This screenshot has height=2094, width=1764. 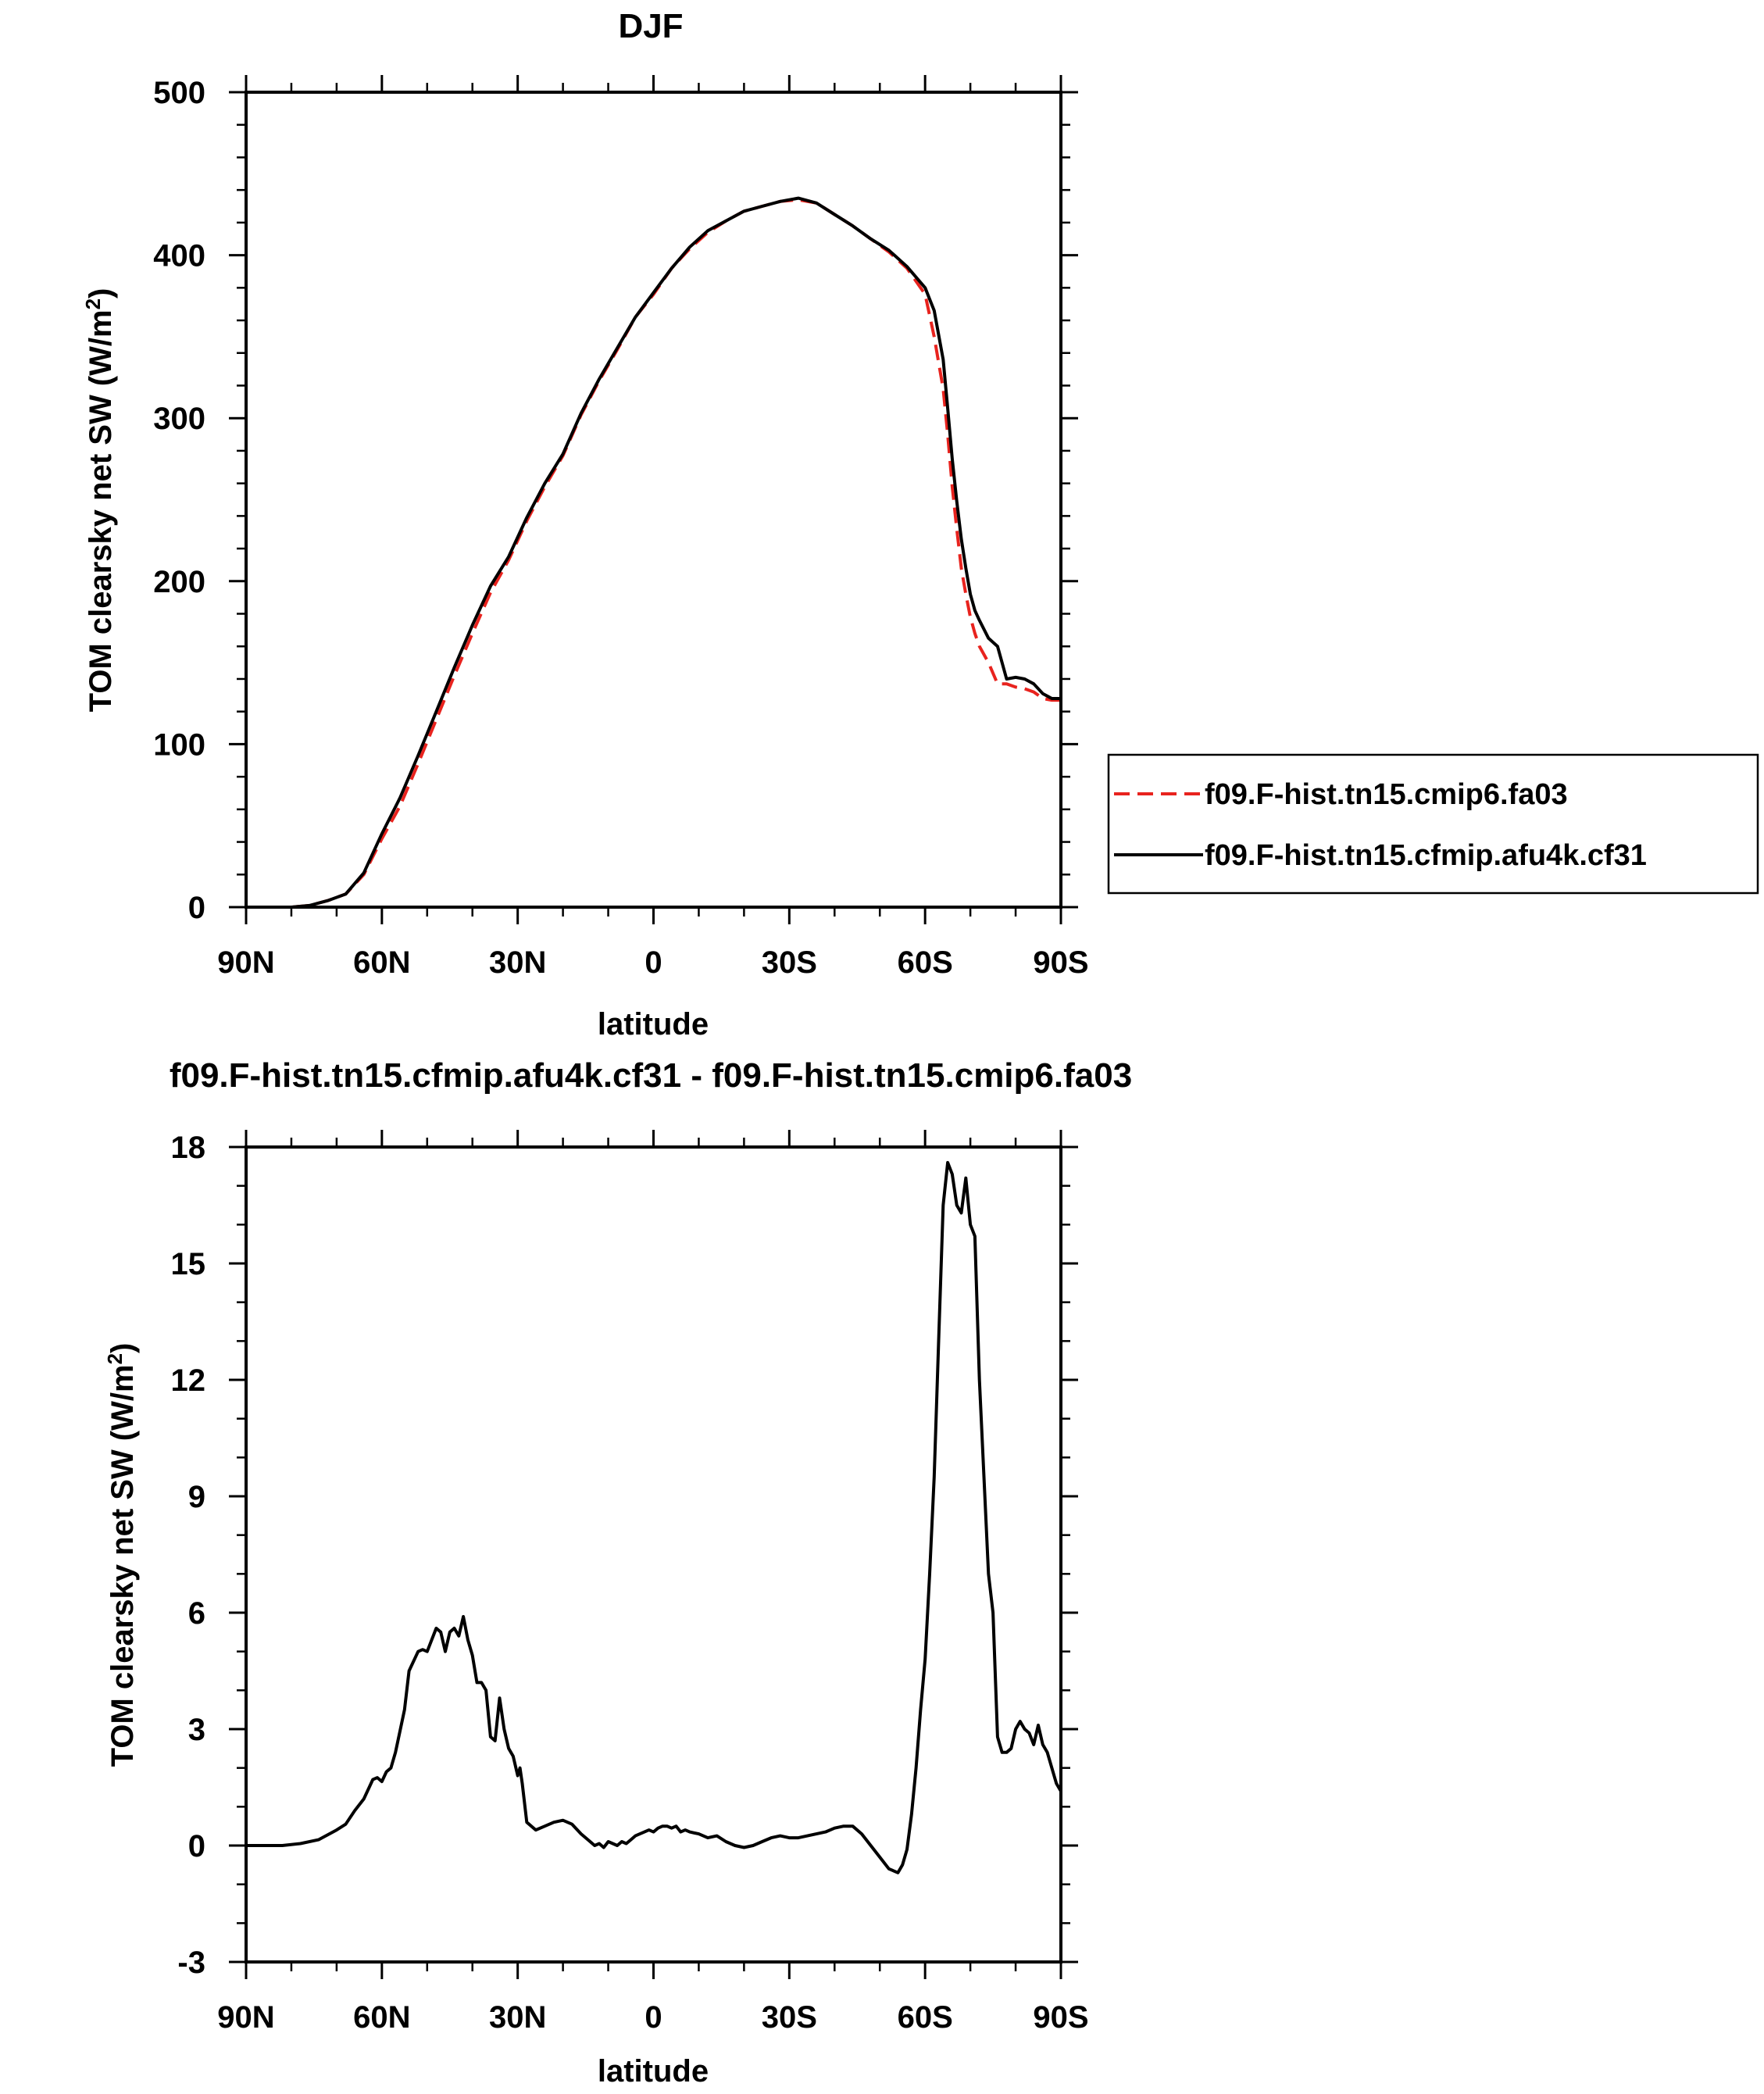 I want to click on legend-entry-cmip6: f09.F-hist.tn15.cmip6.fa03, so click(x=1387, y=794).